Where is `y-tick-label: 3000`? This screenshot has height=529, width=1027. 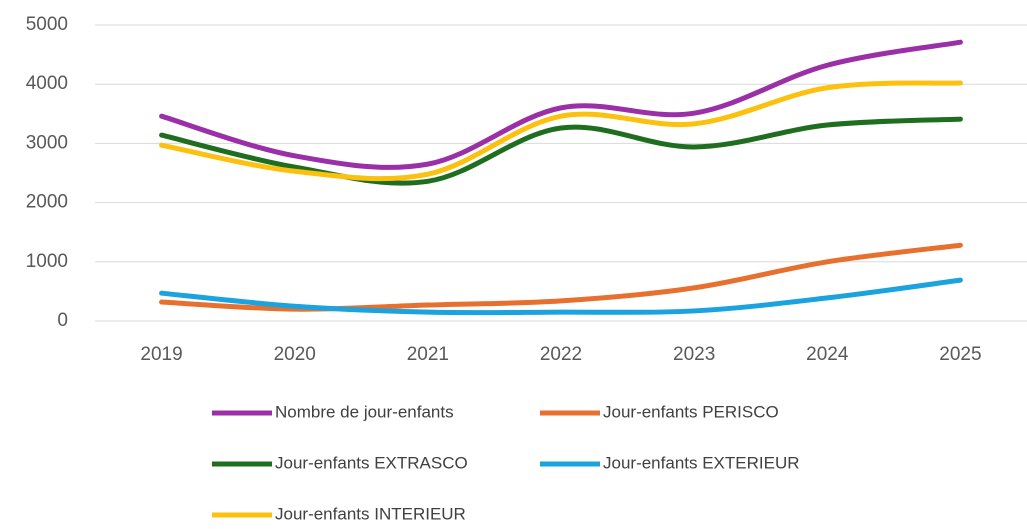 y-tick-label: 3000 is located at coordinates (47, 142).